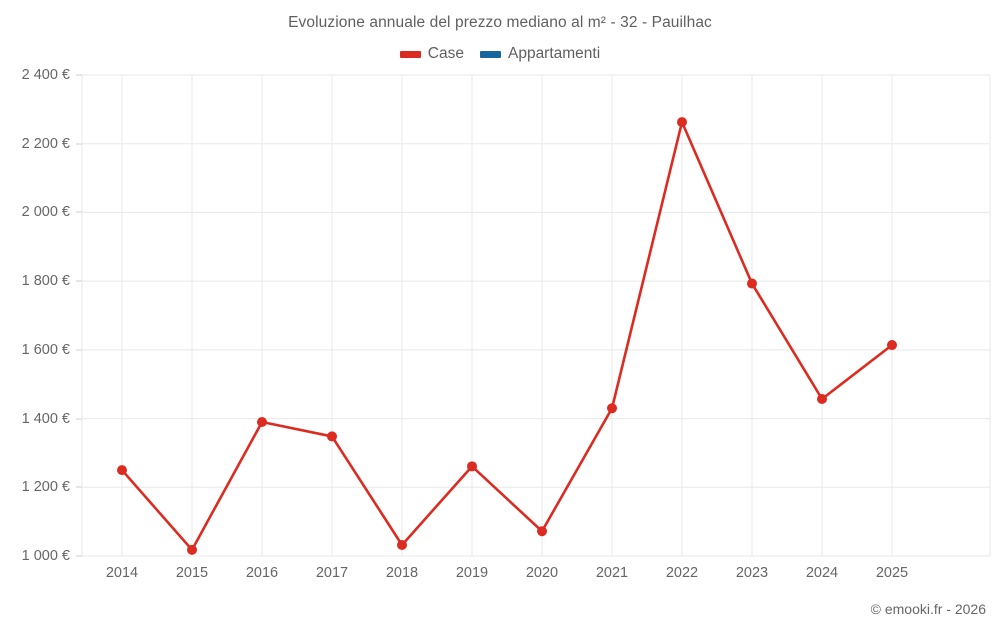 Image resolution: width=1000 pixels, height=625 pixels. Describe the element at coordinates (45, 143) in the screenshot. I see `y-tick-label: 2 200 €` at that location.